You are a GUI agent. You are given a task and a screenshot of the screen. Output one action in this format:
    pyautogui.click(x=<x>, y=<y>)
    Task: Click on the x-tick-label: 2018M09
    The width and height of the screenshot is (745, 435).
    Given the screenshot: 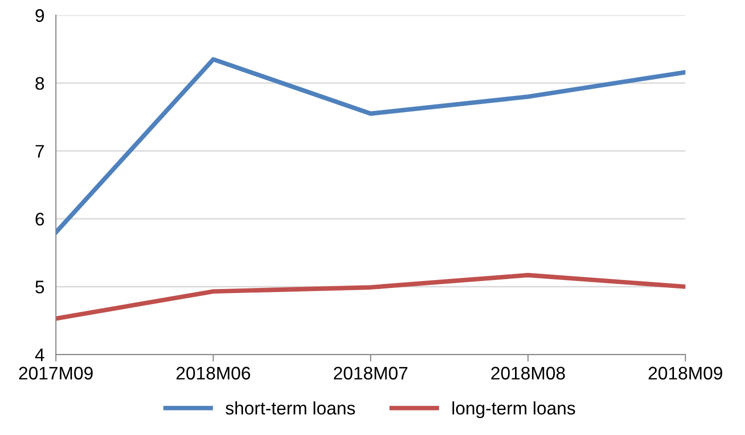 What is the action you would take?
    pyautogui.click(x=685, y=373)
    